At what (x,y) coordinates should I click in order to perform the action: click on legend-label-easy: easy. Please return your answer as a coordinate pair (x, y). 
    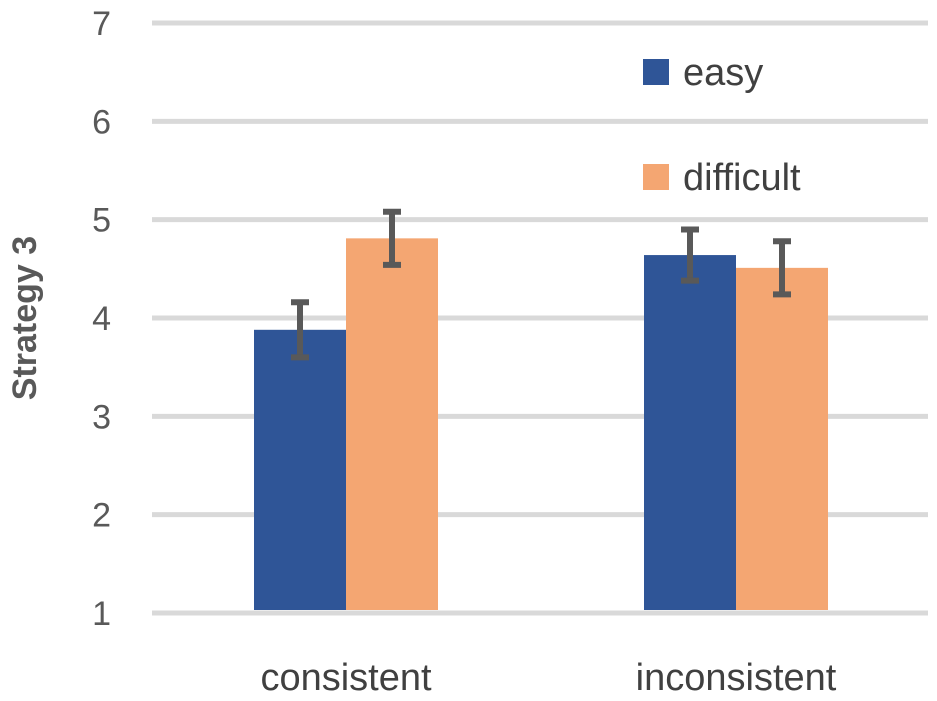
    Looking at the image, I should click on (723, 73).